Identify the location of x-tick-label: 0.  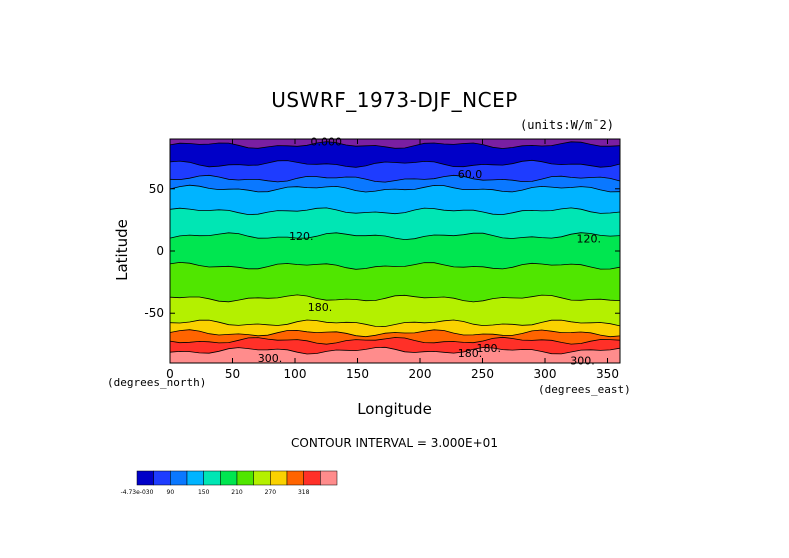
(170, 374).